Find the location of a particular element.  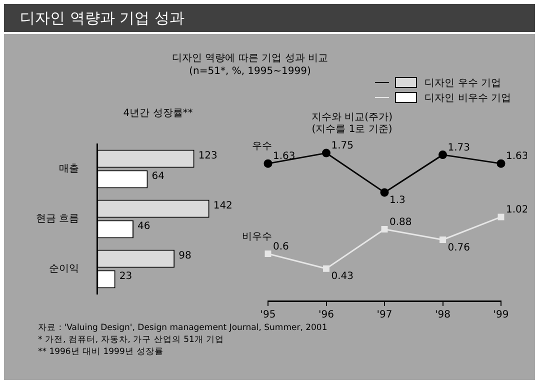

chart-subtitle: (지수를 1로 기준) is located at coordinates (352, 129).